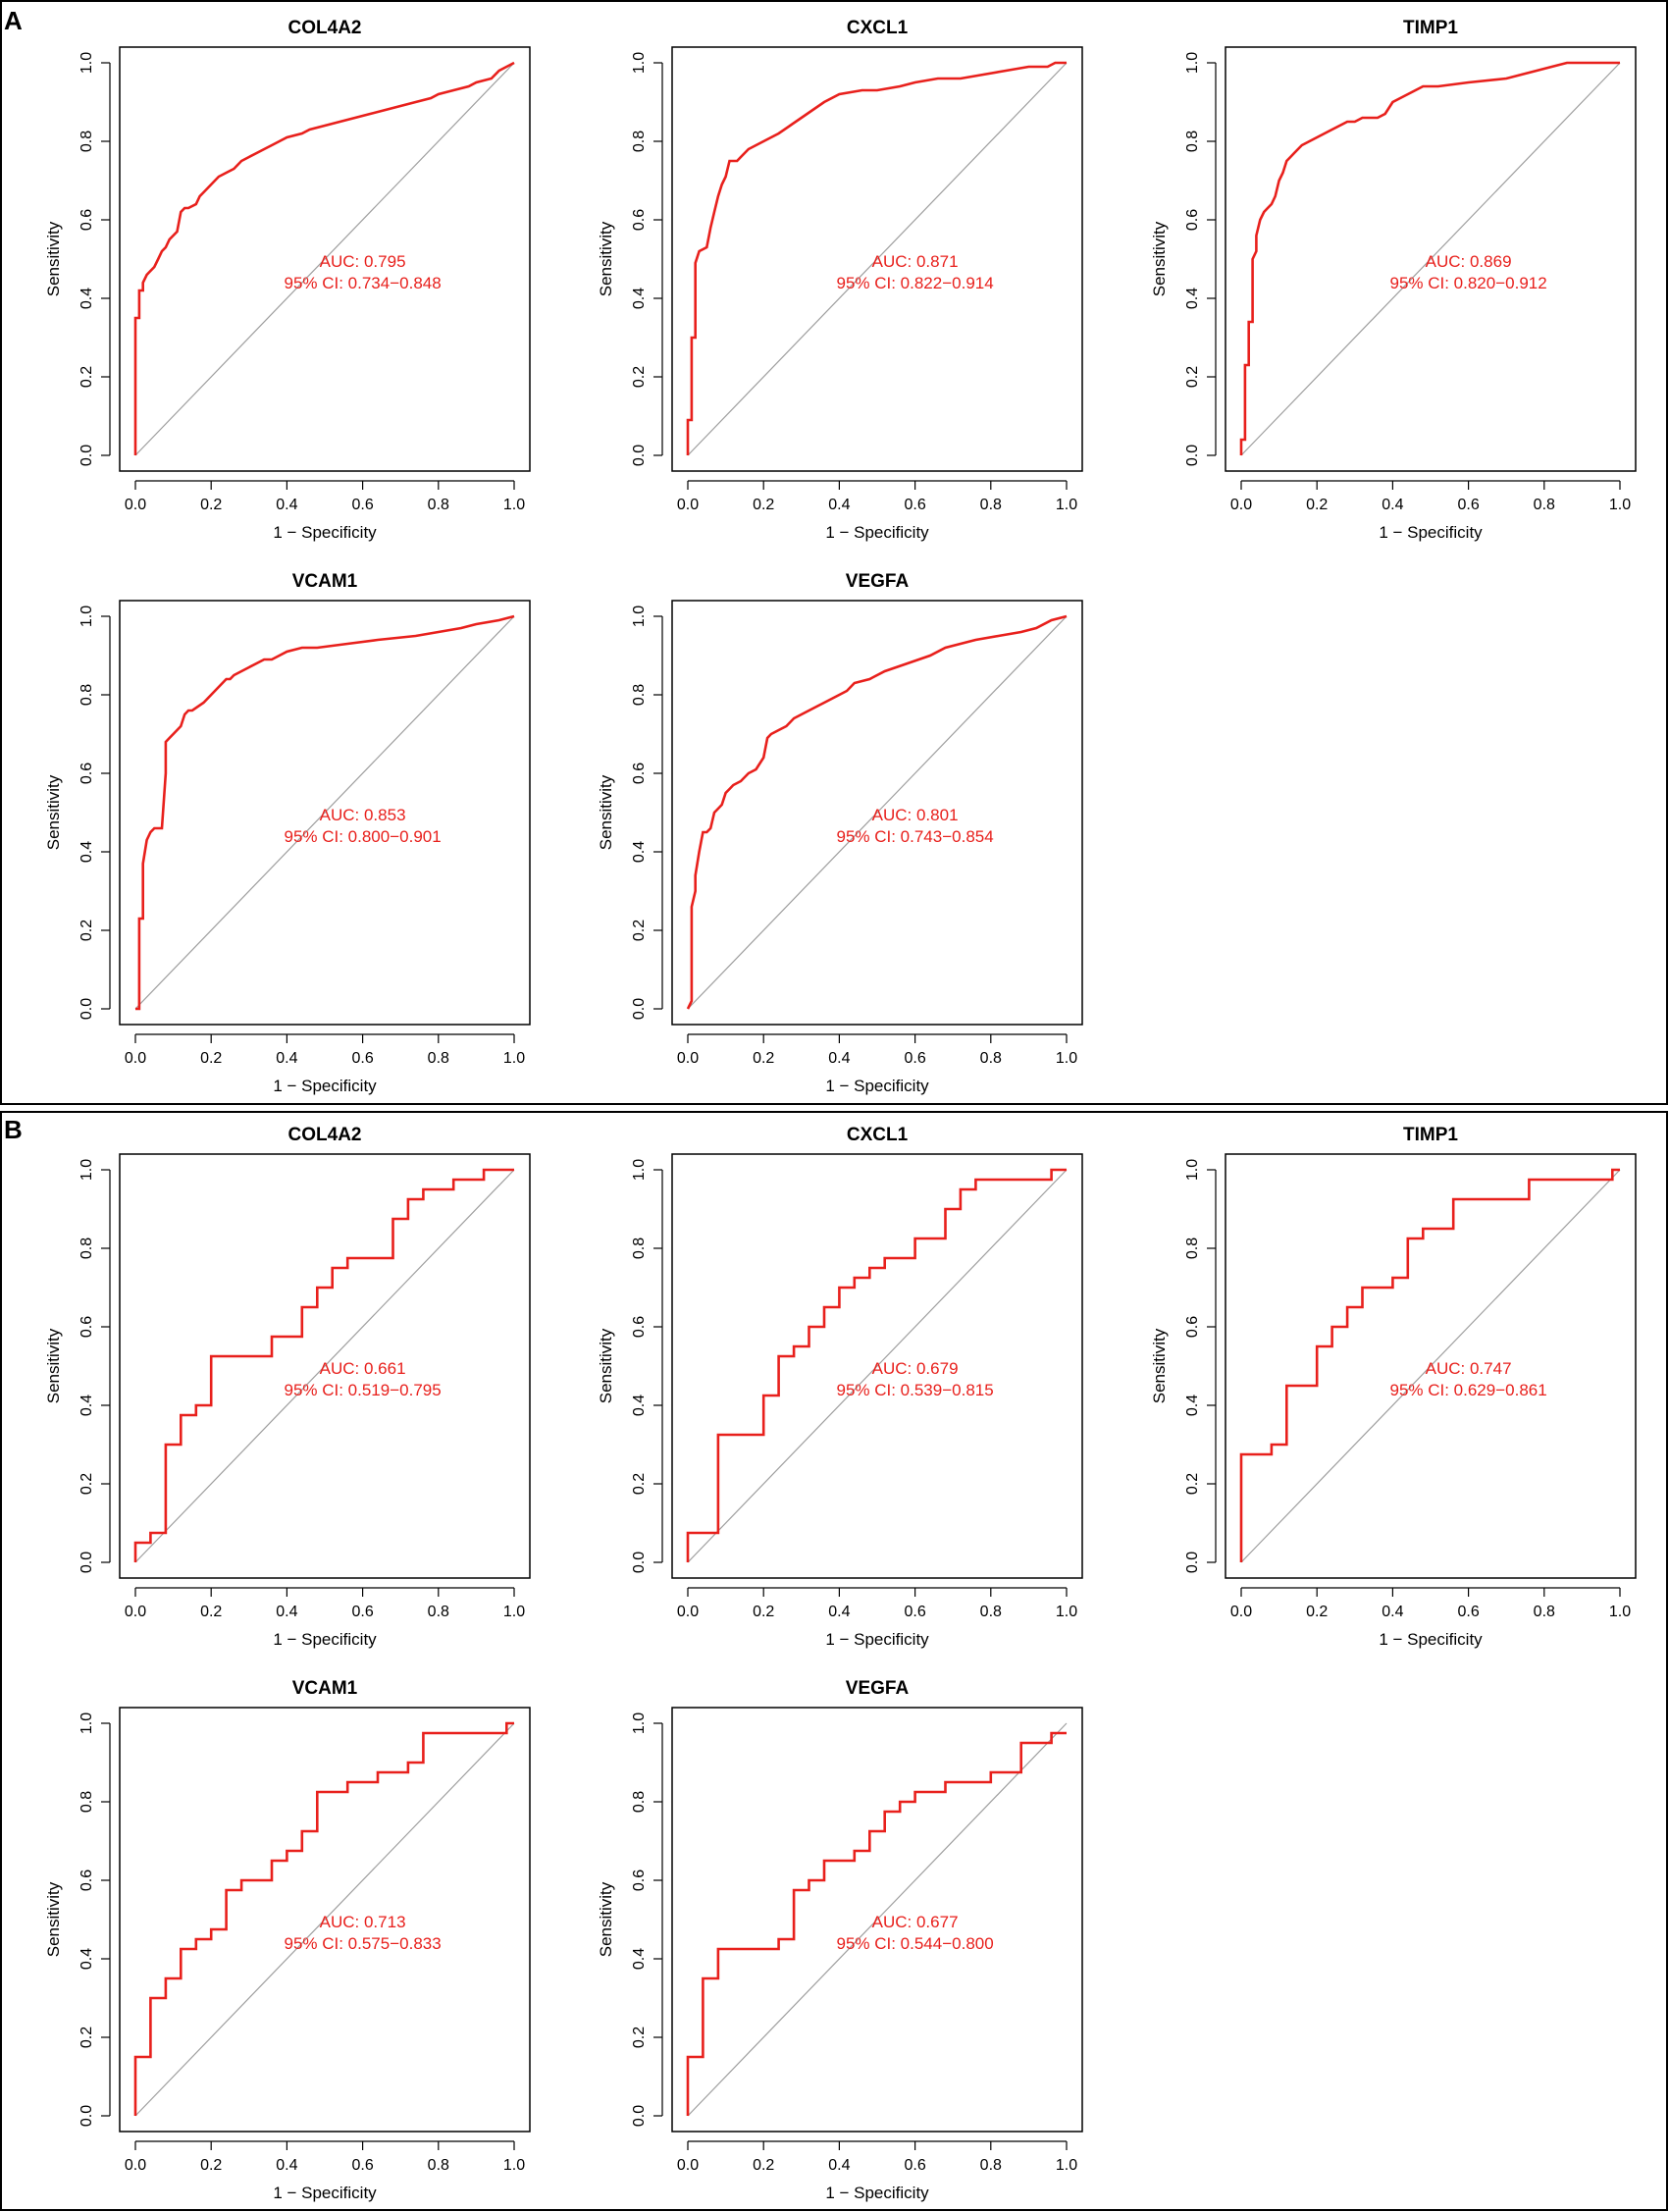 The height and width of the screenshot is (2212, 1669). I want to click on plot-box, so click(325, 1920).